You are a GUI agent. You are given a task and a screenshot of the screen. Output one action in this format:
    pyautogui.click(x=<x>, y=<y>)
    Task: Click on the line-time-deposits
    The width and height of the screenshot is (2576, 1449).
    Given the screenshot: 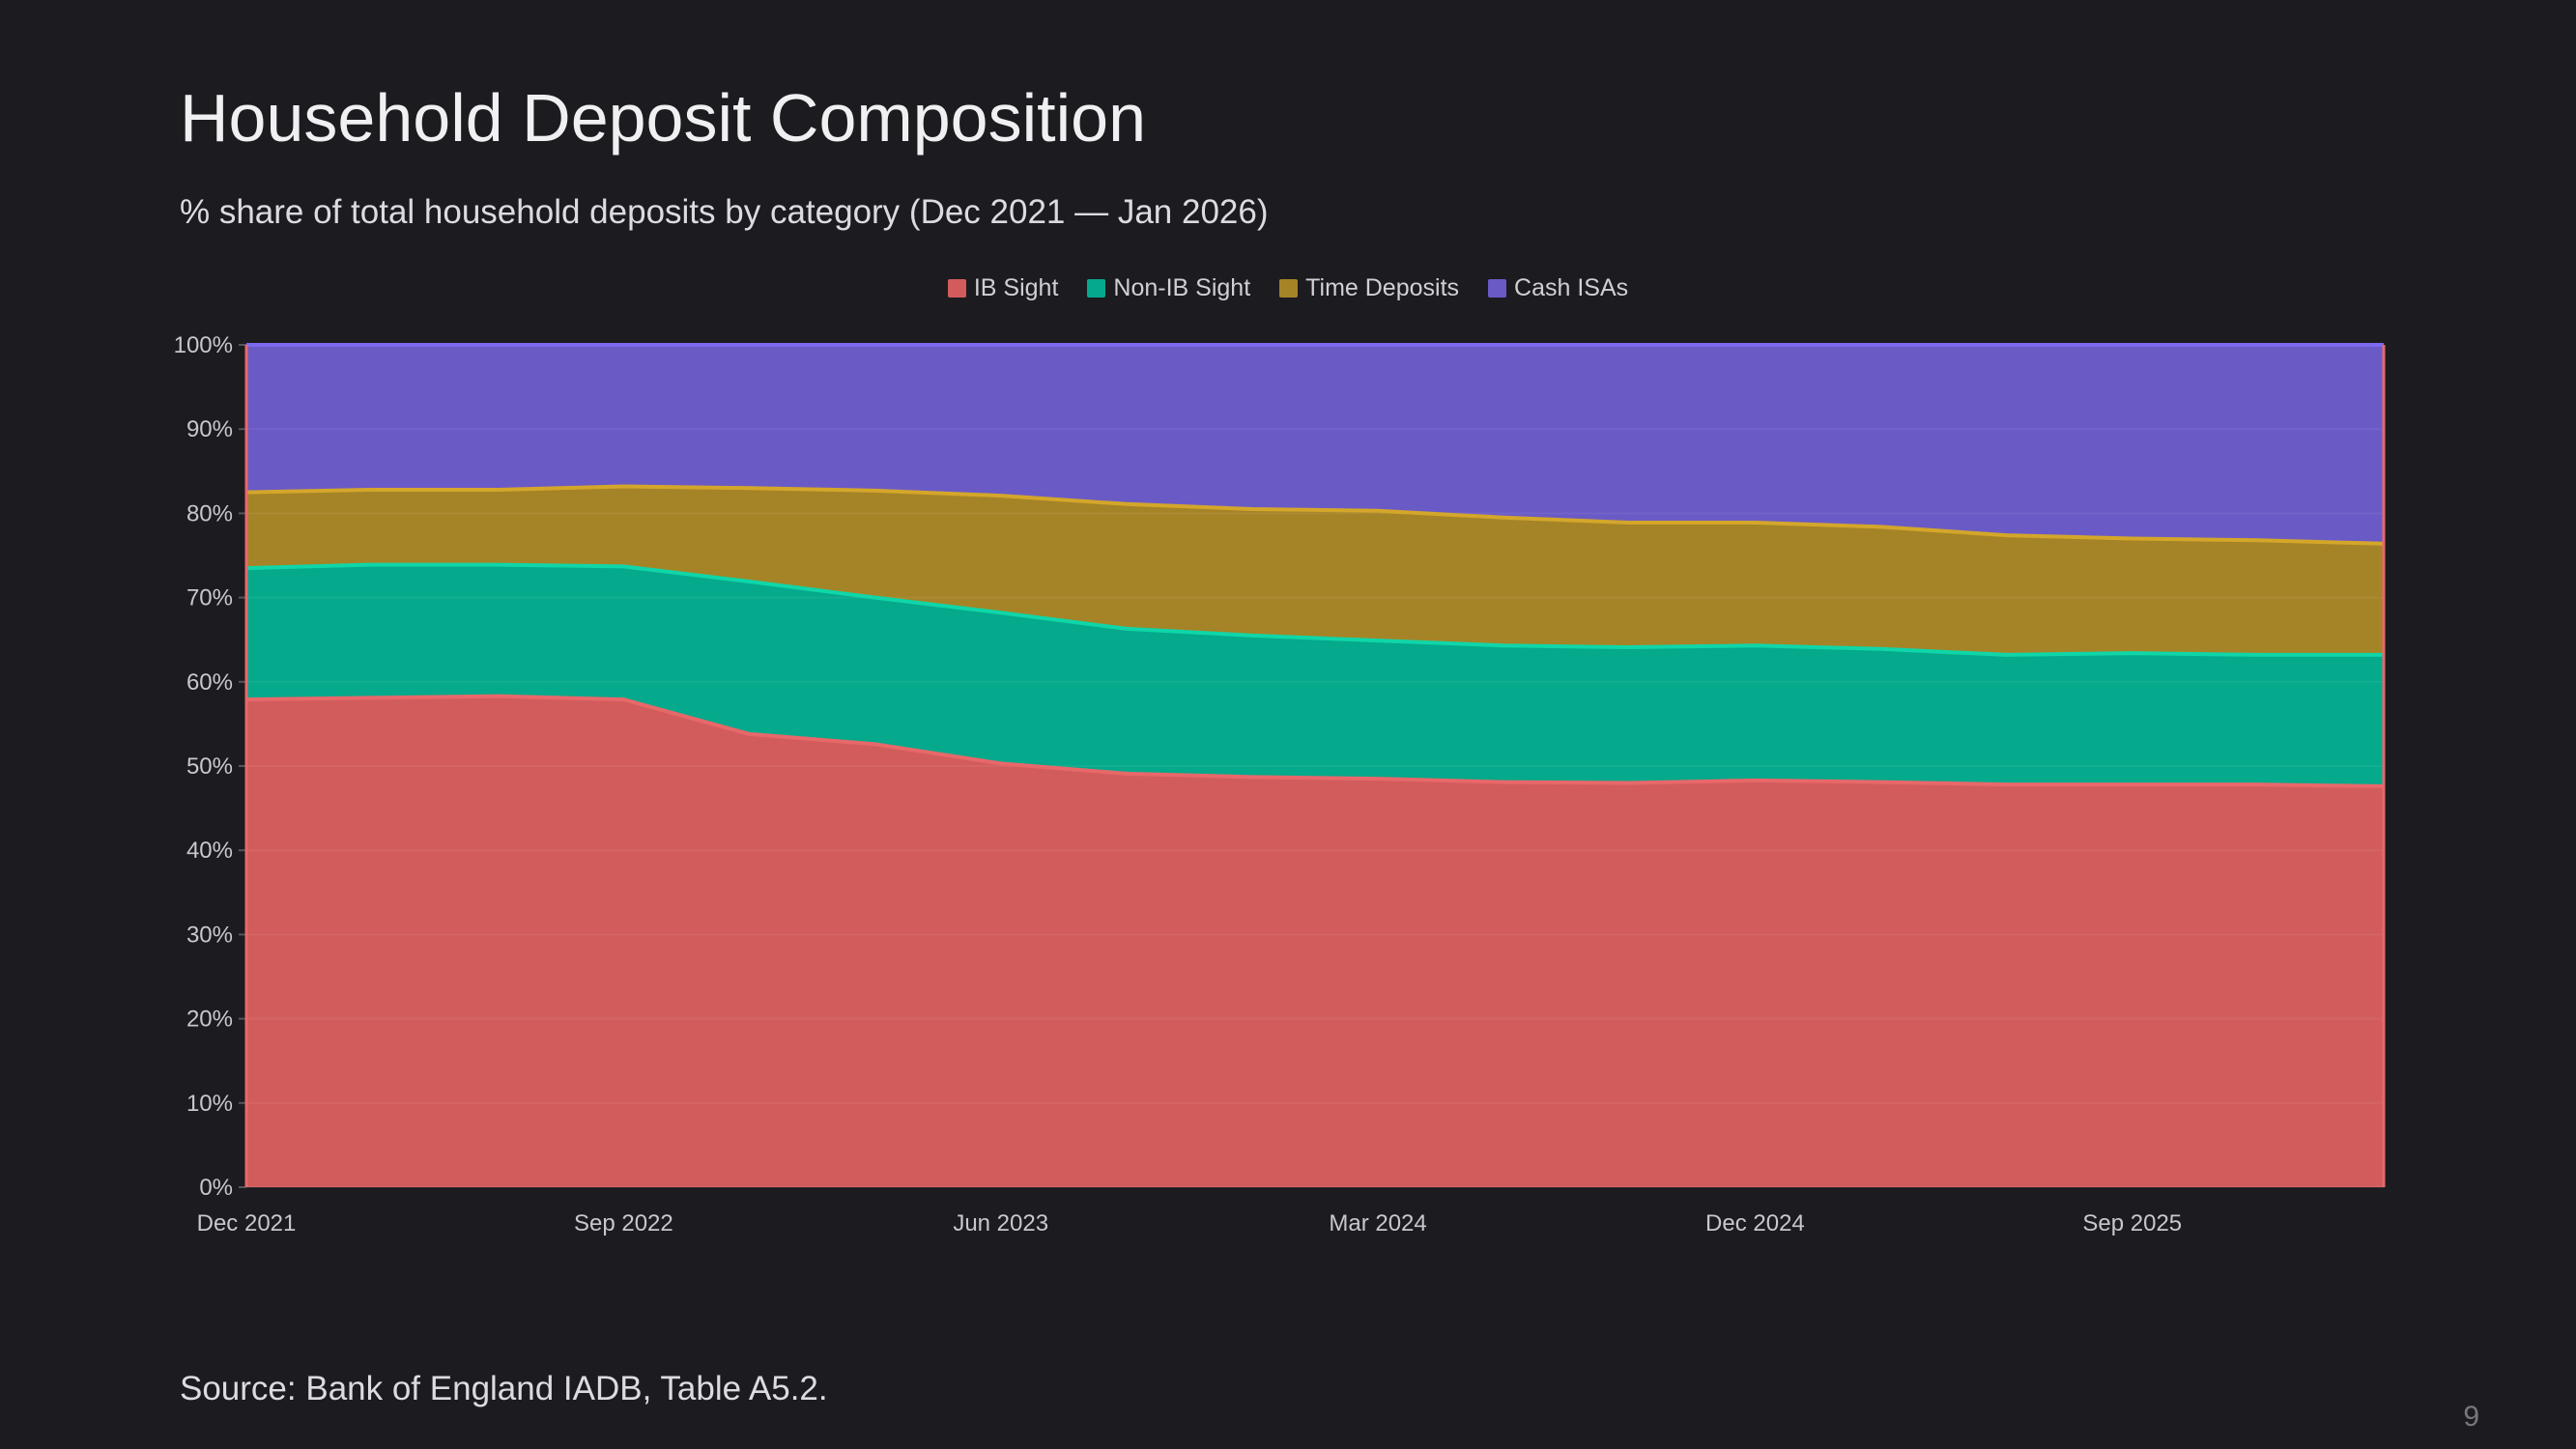 What is the action you would take?
    pyautogui.click(x=1315, y=515)
    